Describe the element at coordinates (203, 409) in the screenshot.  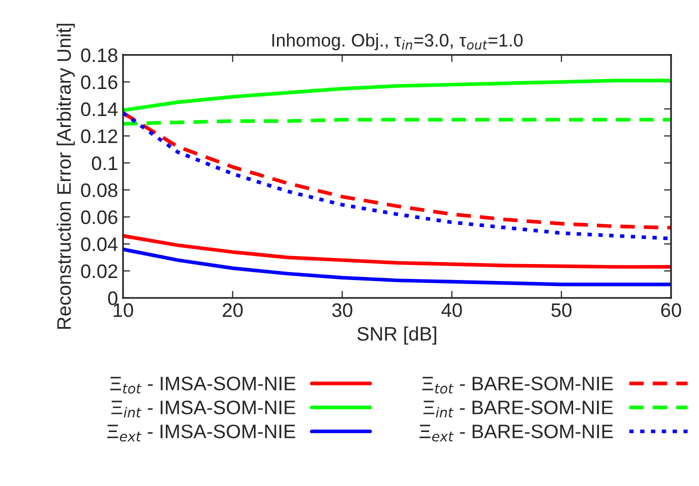
I see `legend-label: Ξ$_{int}$ - IMSA-SOM-NIE` at that location.